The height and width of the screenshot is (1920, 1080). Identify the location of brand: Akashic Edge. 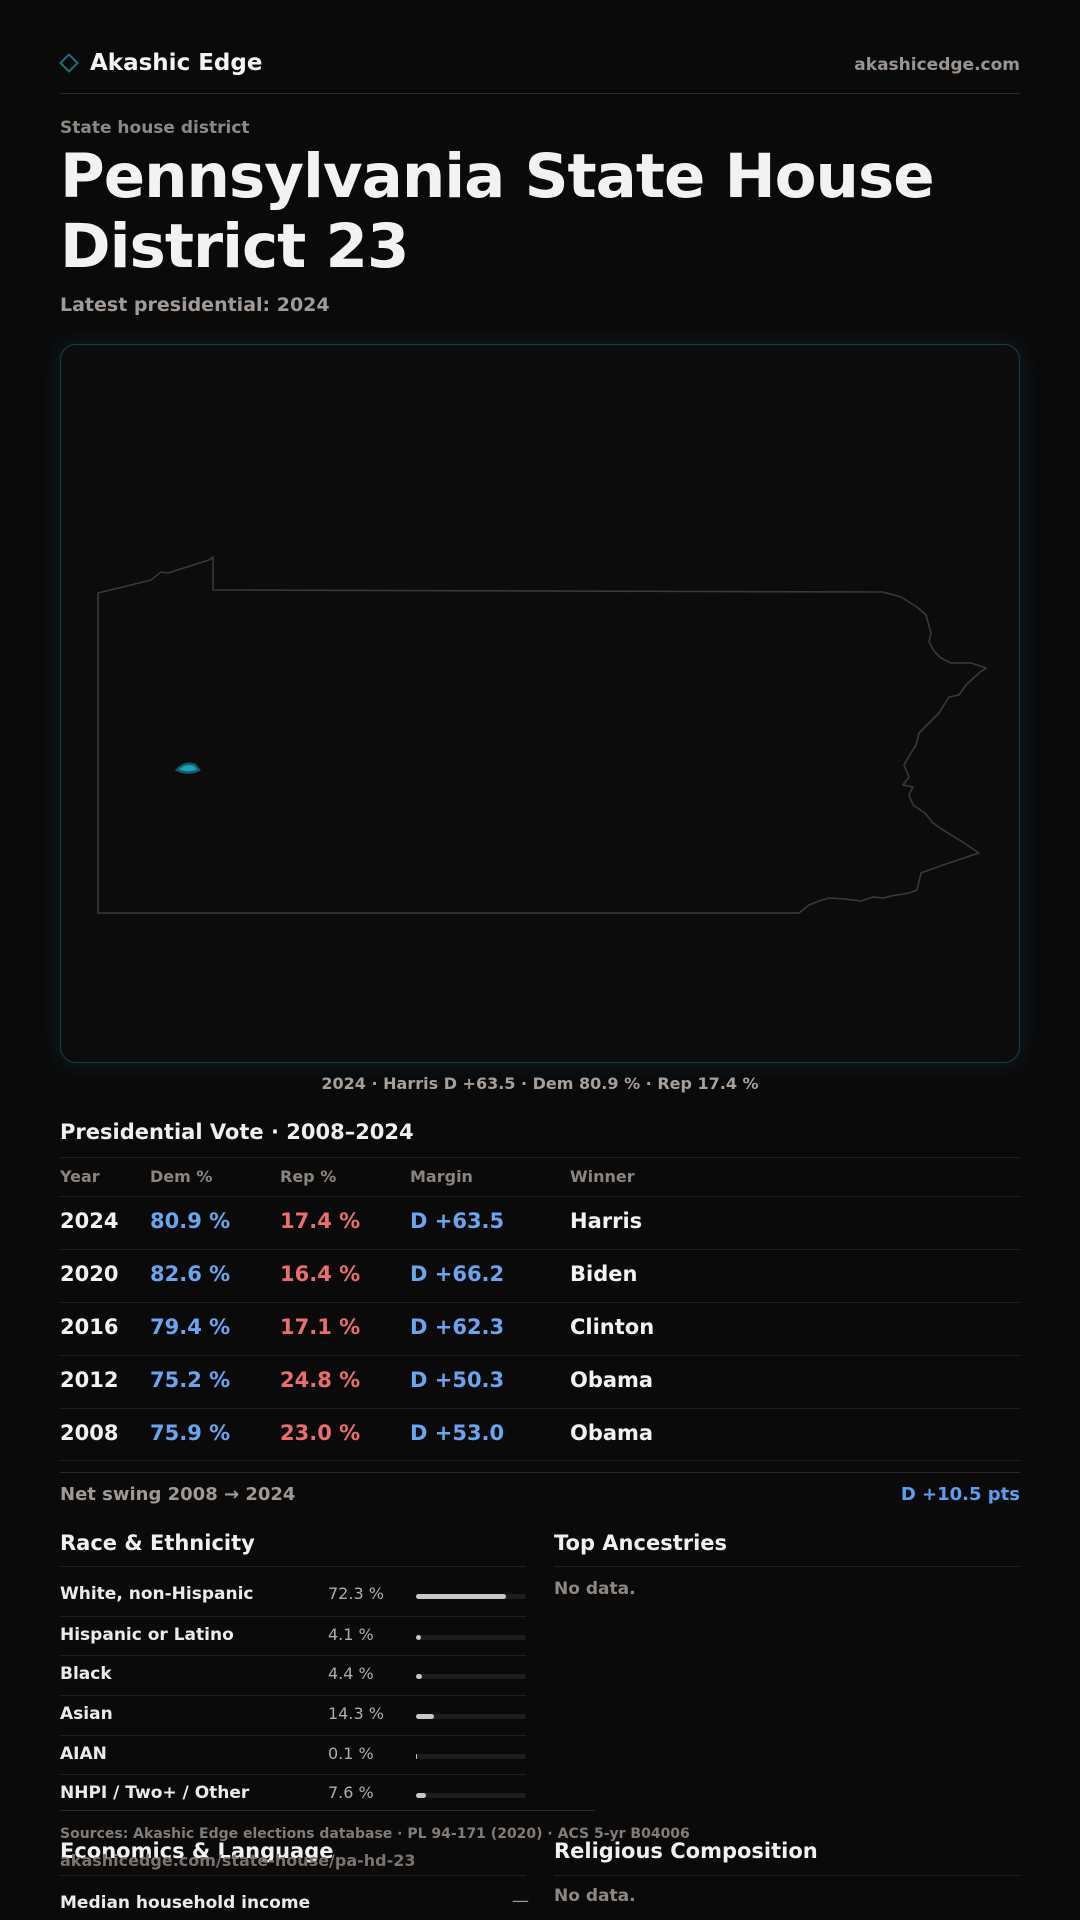
(161, 63).